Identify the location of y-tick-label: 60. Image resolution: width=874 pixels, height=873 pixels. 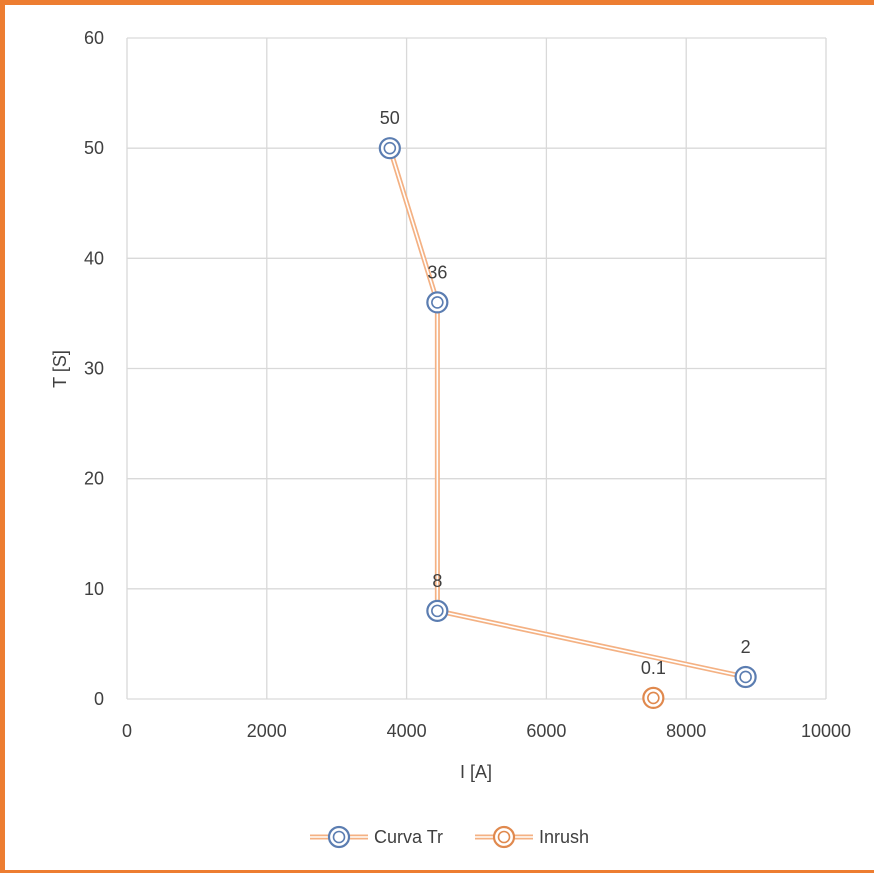
(94, 38).